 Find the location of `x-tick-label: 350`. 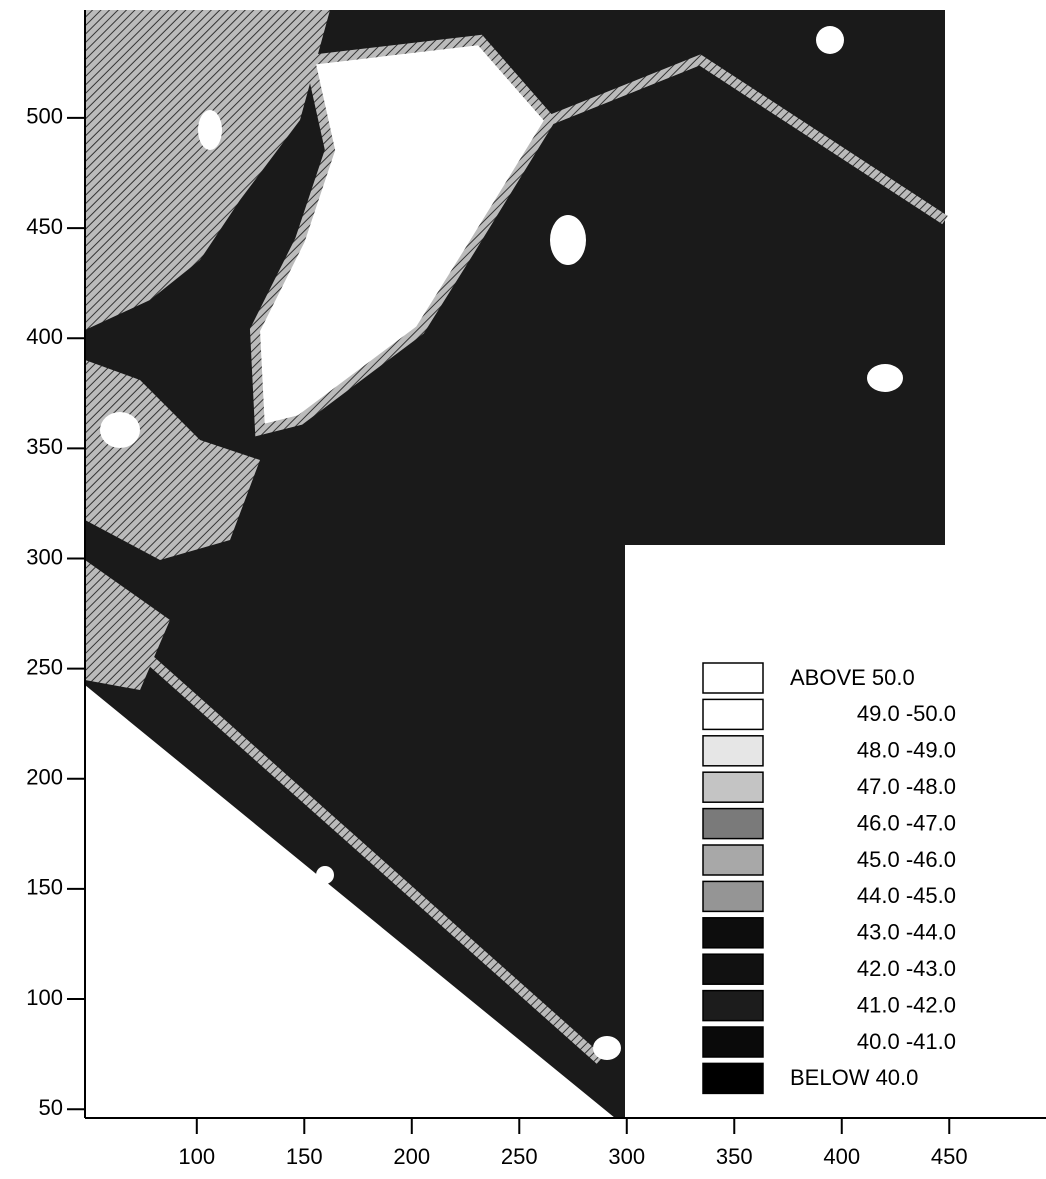

x-tick-label: 350 is located at coordinates (734, 1156).